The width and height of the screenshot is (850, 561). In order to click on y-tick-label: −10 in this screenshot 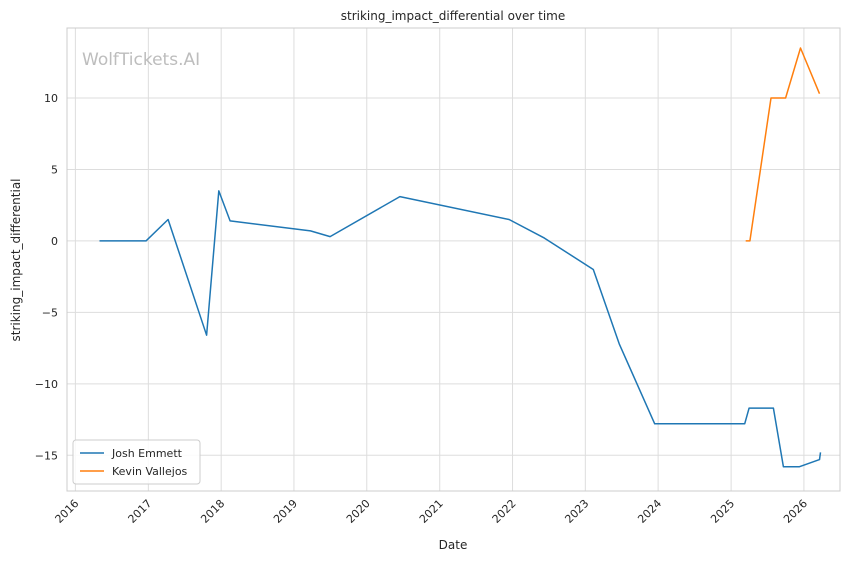, I will do `click(46, 384)`.